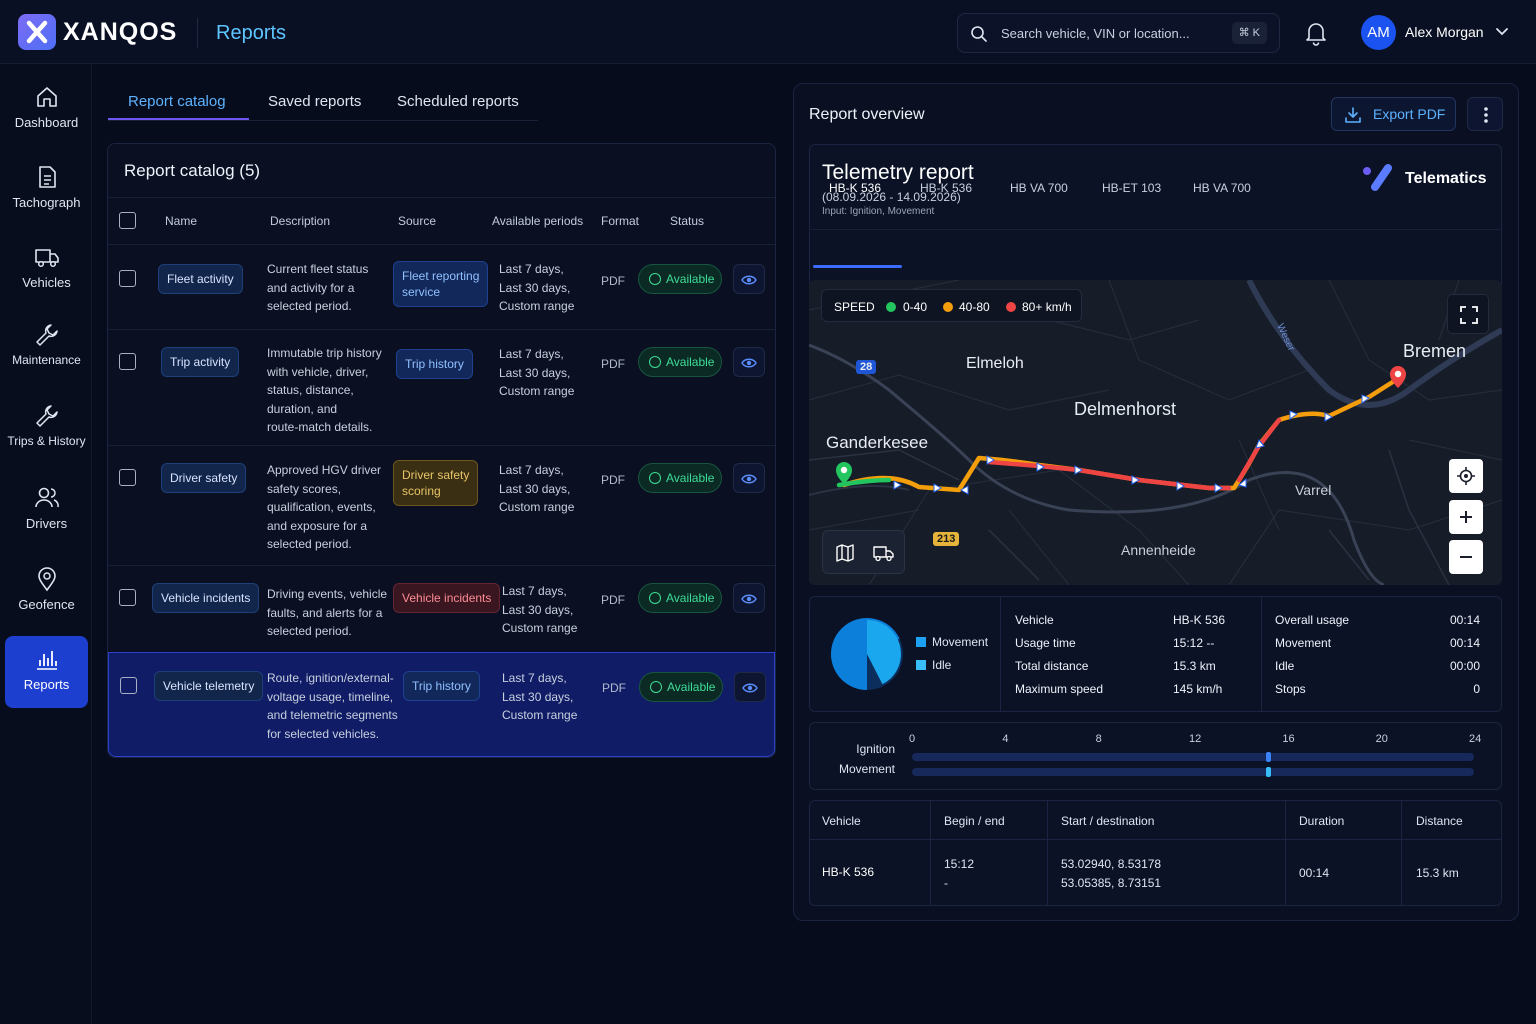  I want to click on fullscreen-button, so click(1468, 314).